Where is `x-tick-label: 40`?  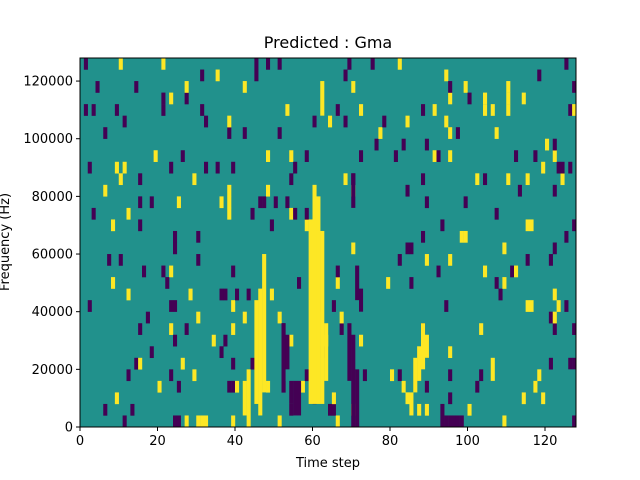 x-tick-label: 40 is located at coordinates (235, 441).